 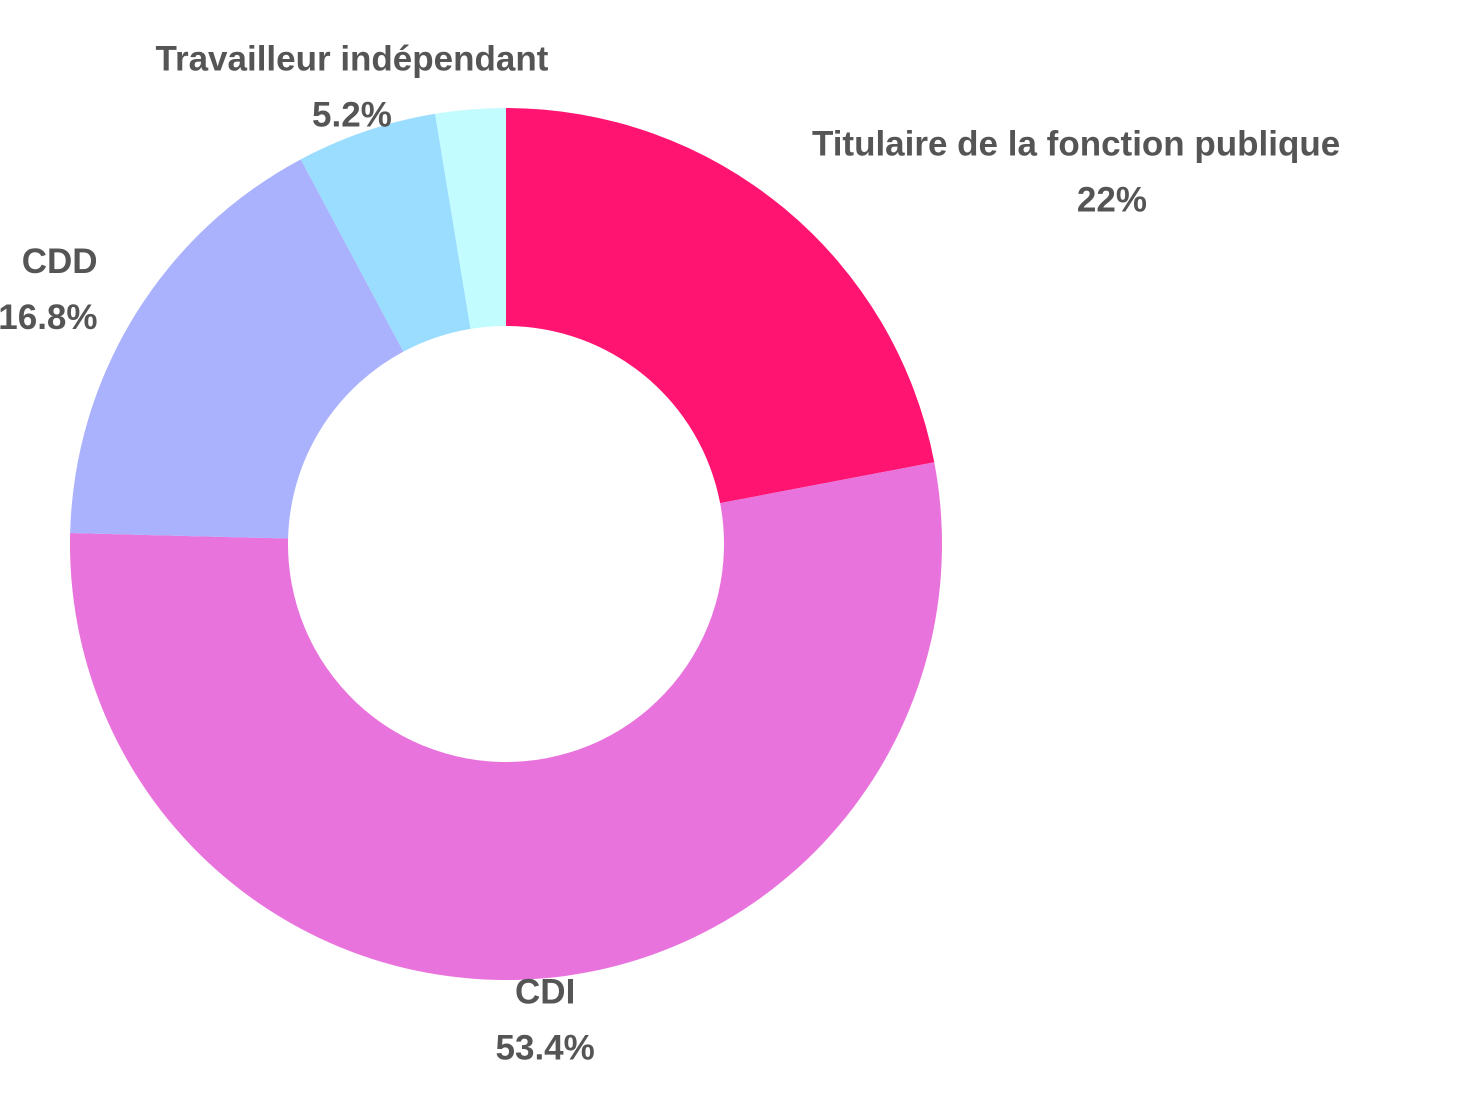 What do you see at coordinates (545, 992) in the screenshot?
I see `segment-label: CDI` at bounding box center [545, 992].